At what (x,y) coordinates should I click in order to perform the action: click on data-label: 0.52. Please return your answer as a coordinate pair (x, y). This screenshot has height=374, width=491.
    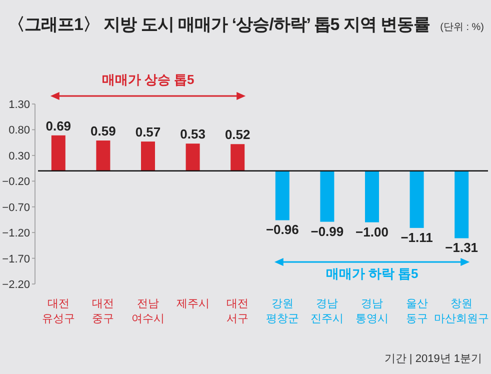
    Looking at the image, I should click on (237, 134).